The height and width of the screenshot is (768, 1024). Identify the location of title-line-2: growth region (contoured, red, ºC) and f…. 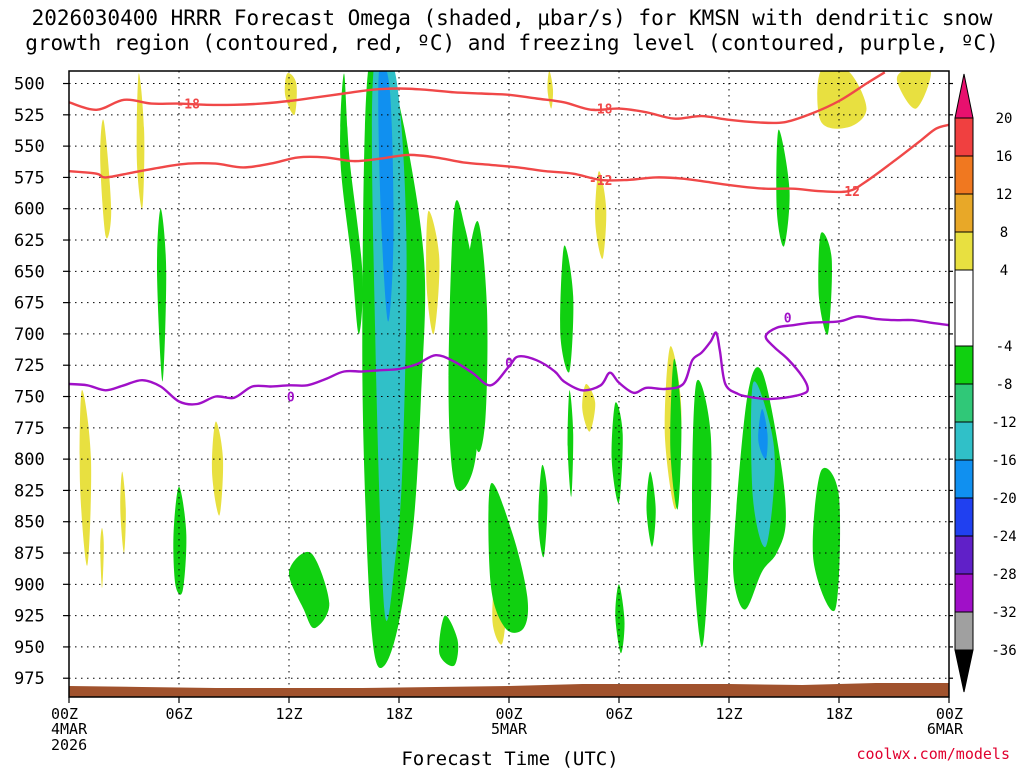
(512, 43).